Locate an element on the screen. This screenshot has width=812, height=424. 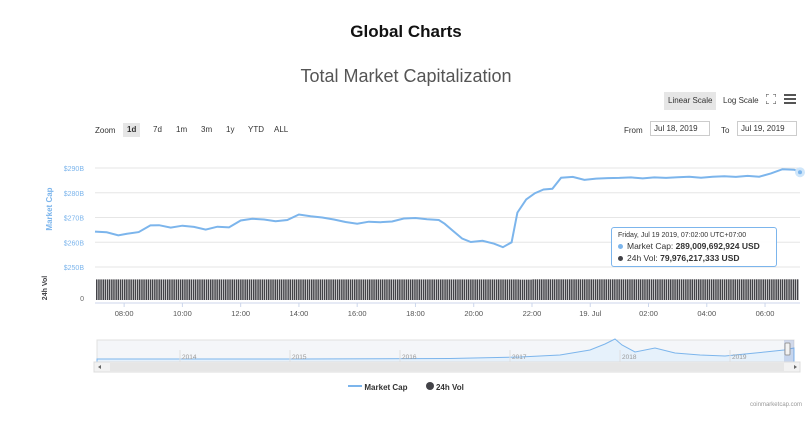
menu-icon is located at coordinates (790, 99).